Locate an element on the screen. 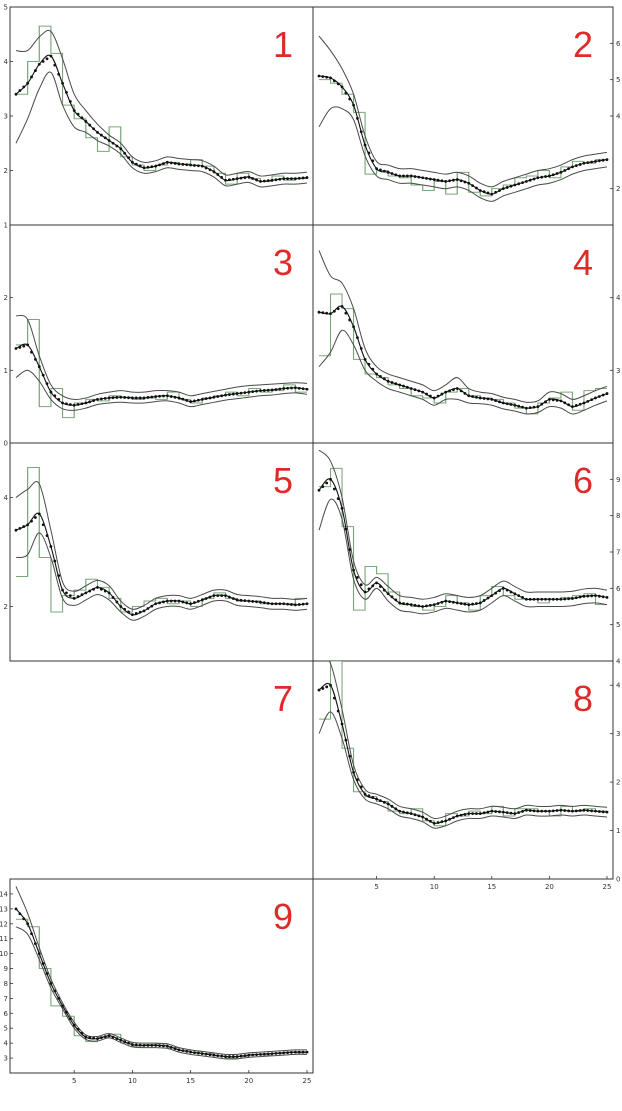 Image resolution: width=622 pixels, height=1111 pixels. histogram-steps is located at coordinates (161, 105).